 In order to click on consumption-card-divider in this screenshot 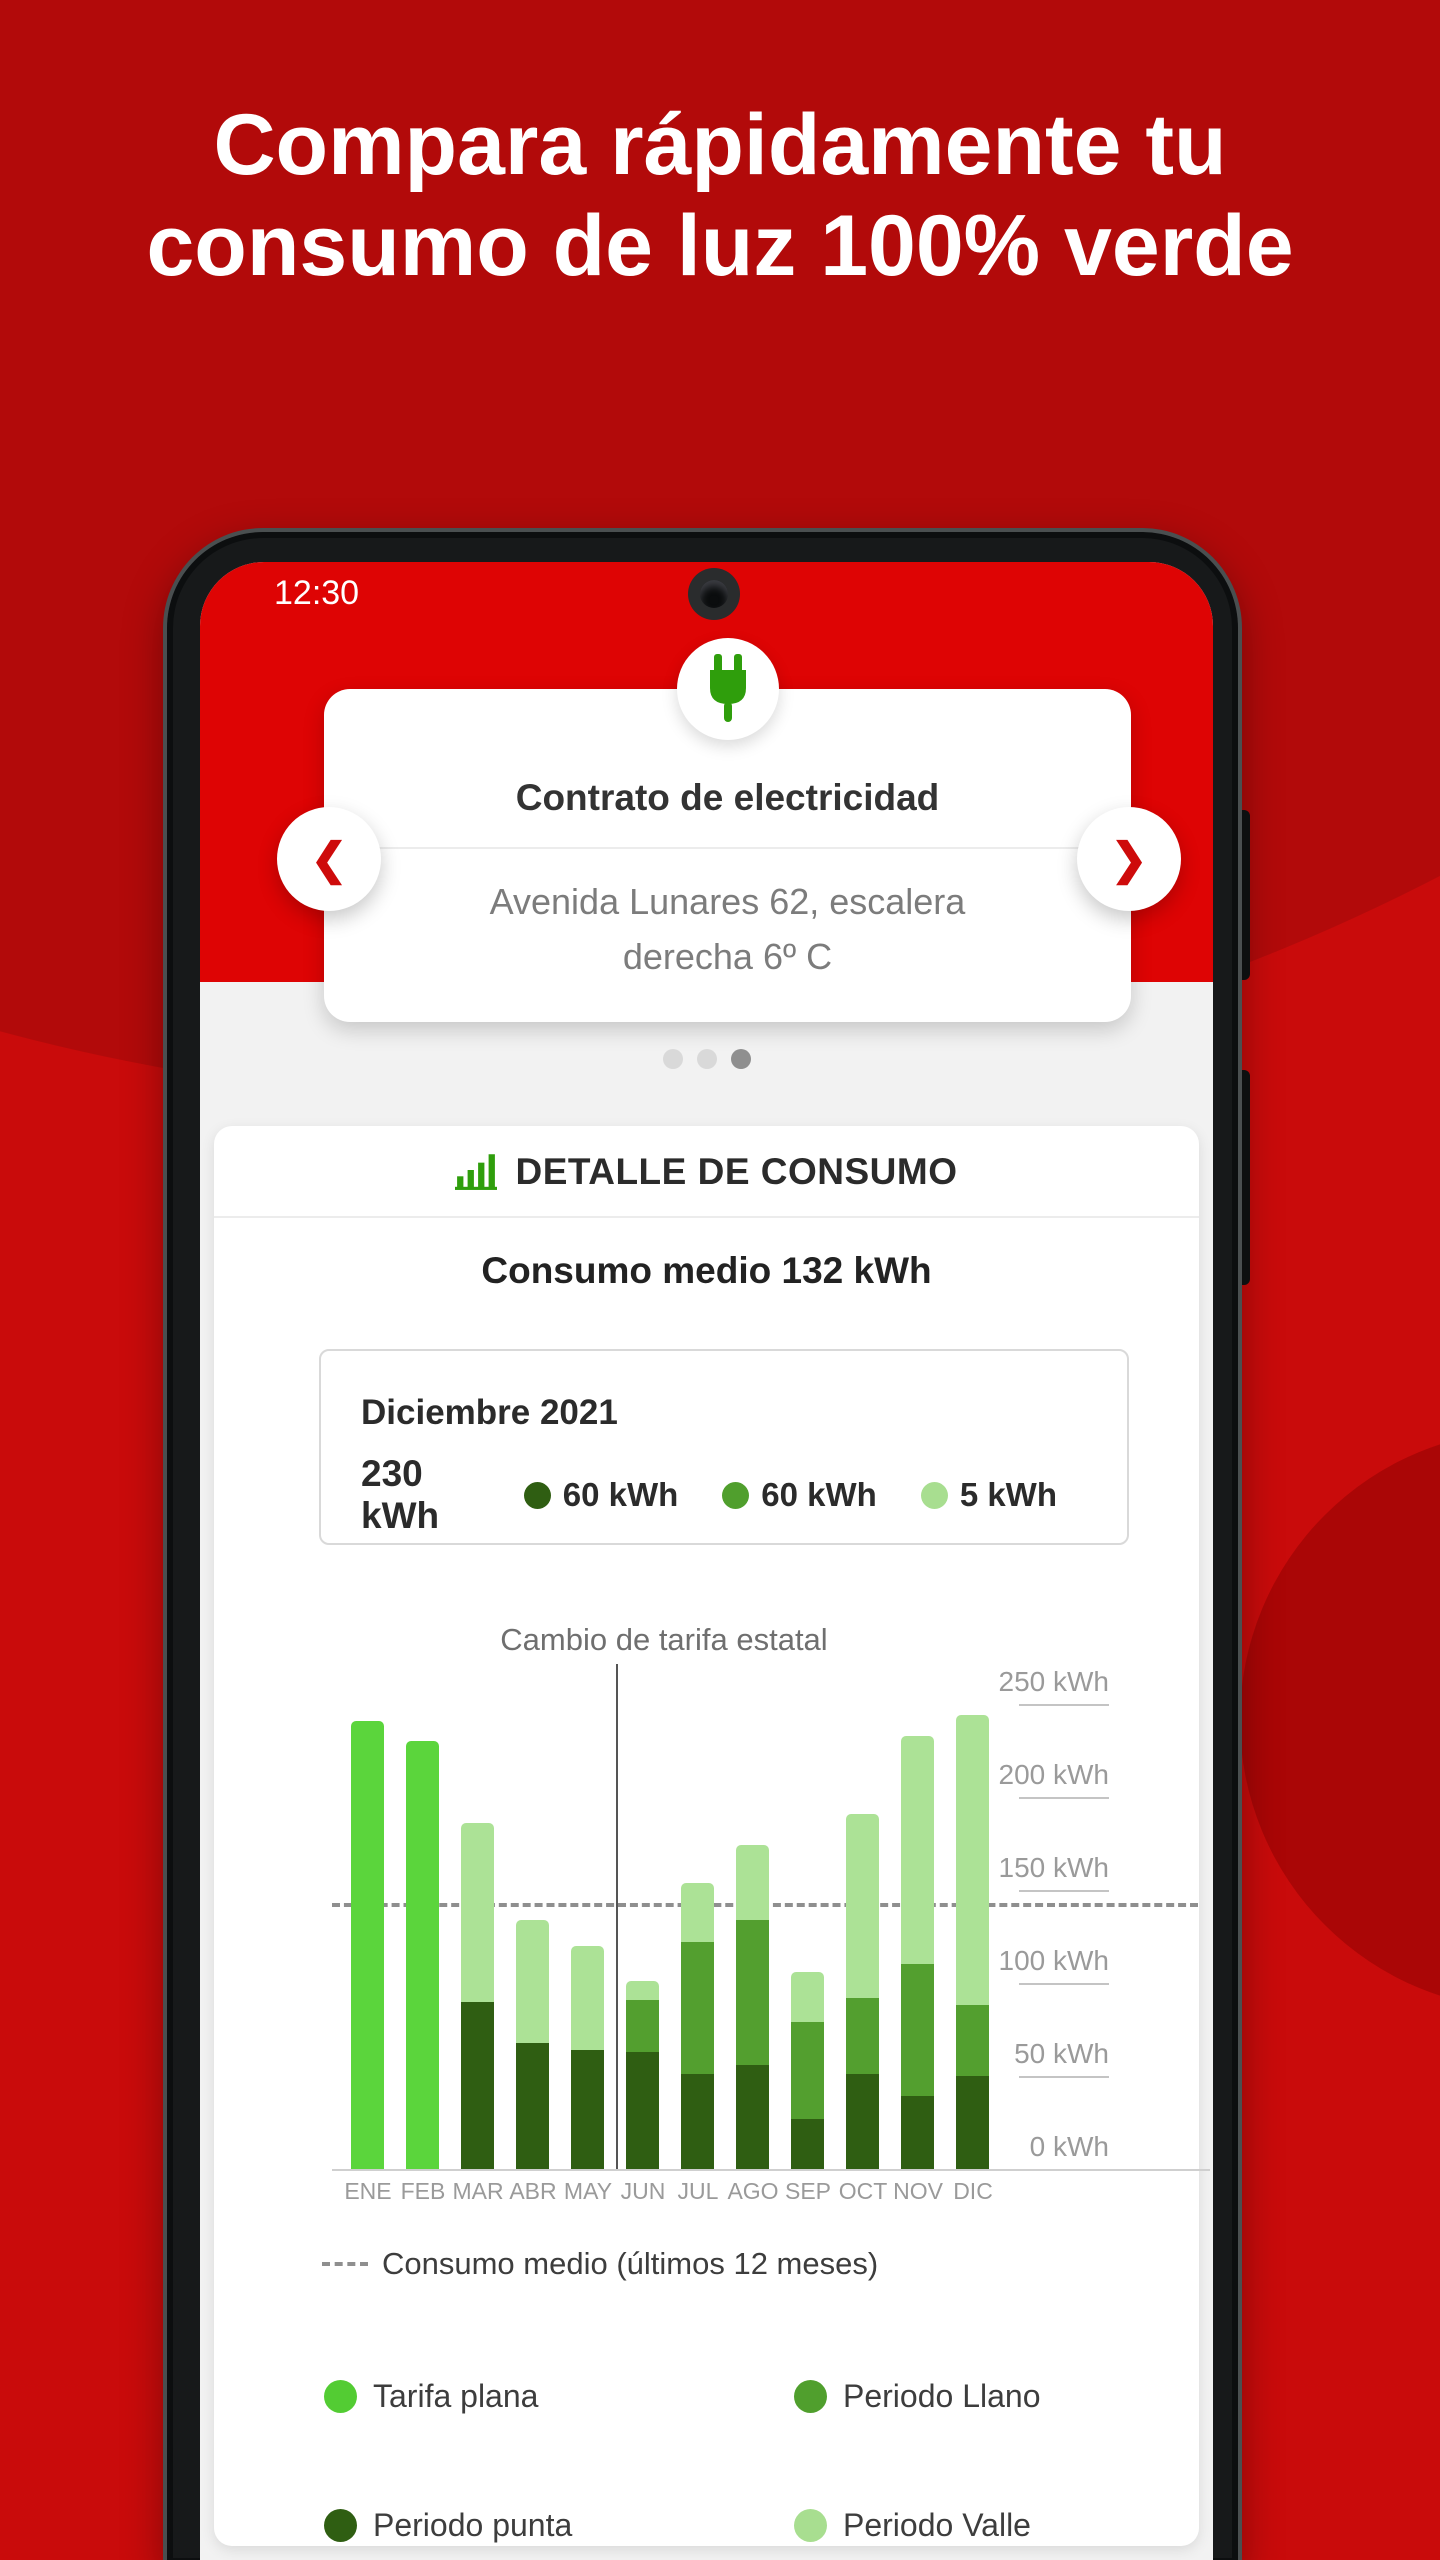, I will do `click(706, 1217)`.